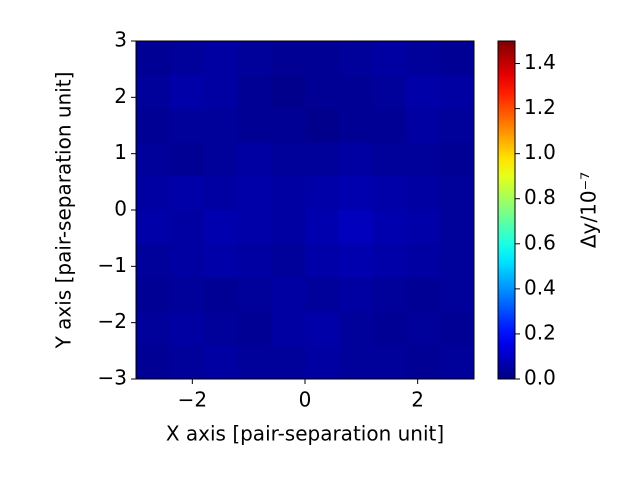  What do you see at coordinates (305, 400) in the screenshot?
I see `x-tick-label: 0` at bounding box center [305, 400].